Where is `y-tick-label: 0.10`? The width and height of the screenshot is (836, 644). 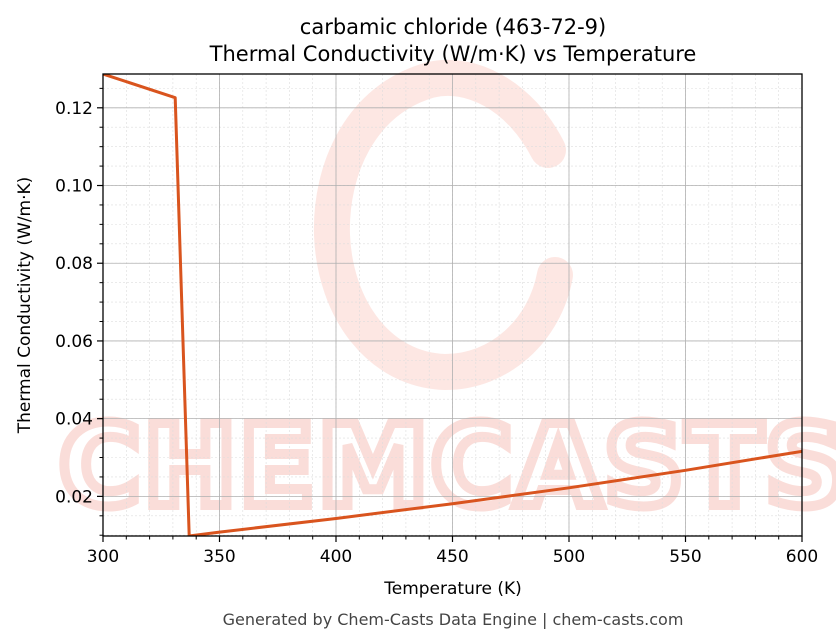
y-tick-label: 0.10 is located at coordinates (74, 187).